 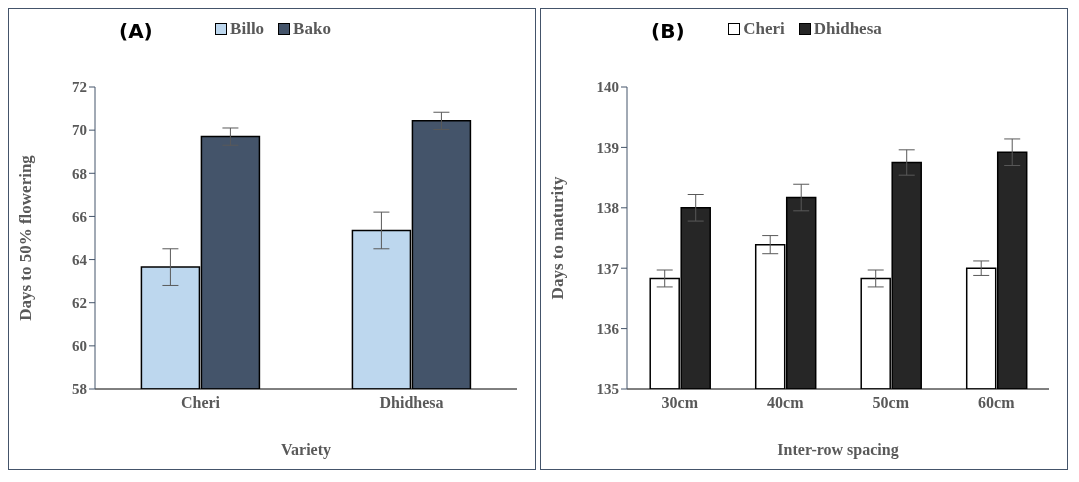 I want to click on y-axis-title: Days to maturity, so click(x=558, y=238).